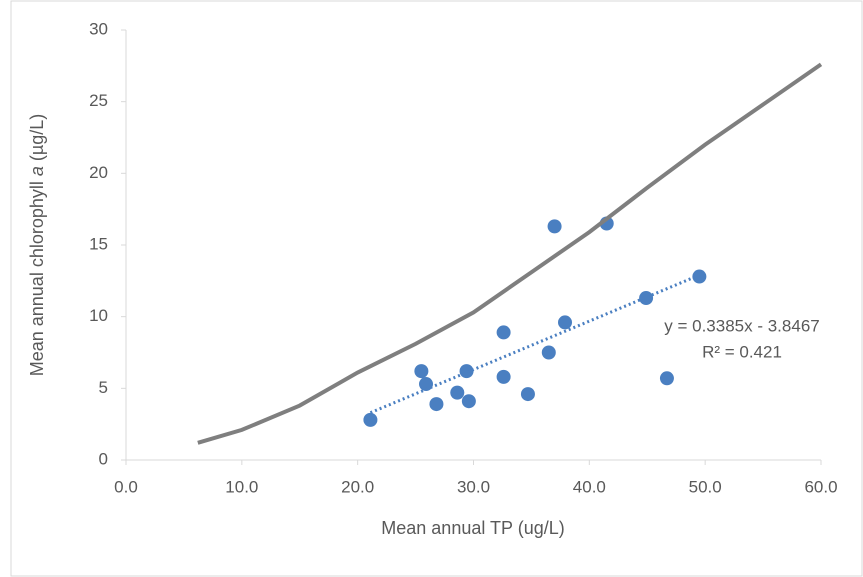  Describe the element at coordinates (473, 486) in the screenshot. I see `x-tick-label: 30.0` at that location.